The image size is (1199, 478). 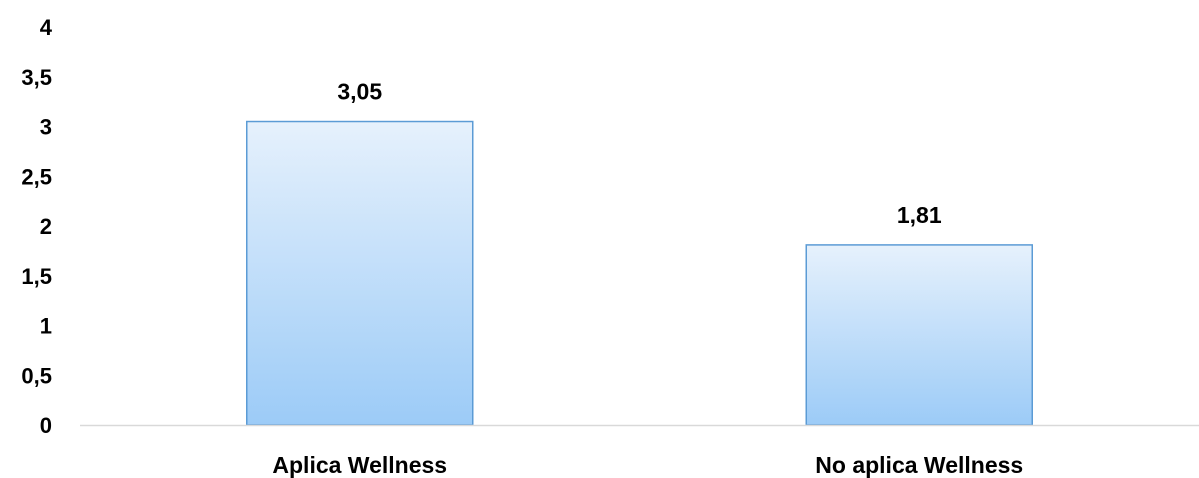 What do you see at coordinates (919, 215) in the screenshot?
I see `bar-value-label: 1,81` at bounding box center [919, 215].